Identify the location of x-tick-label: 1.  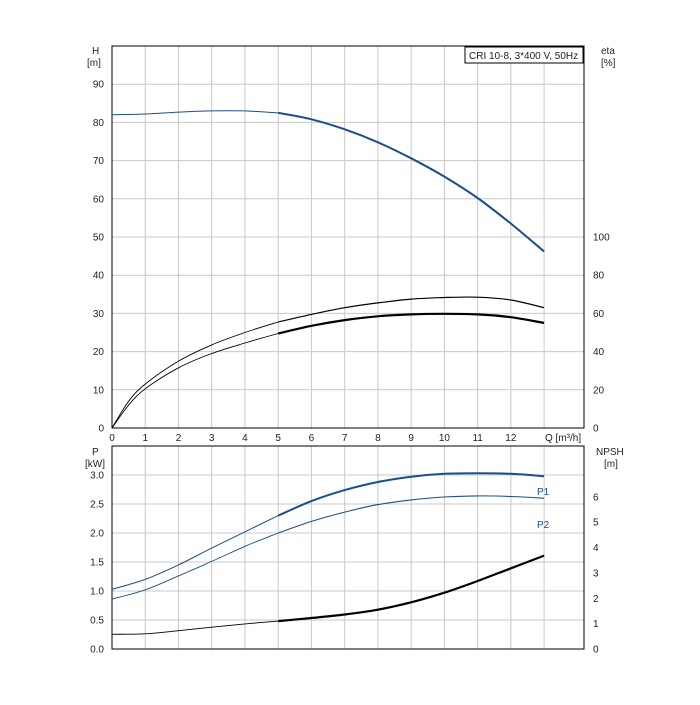
(145, 438).